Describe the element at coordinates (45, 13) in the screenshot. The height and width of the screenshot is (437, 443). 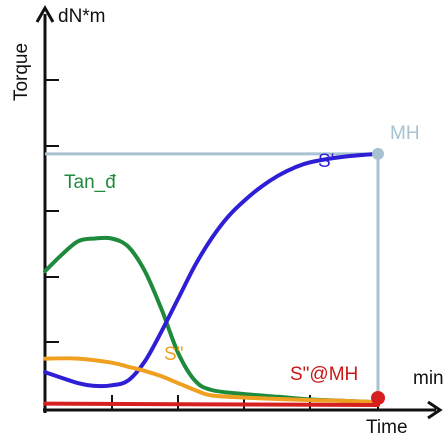
I see `y-axis-arrow` at that location.